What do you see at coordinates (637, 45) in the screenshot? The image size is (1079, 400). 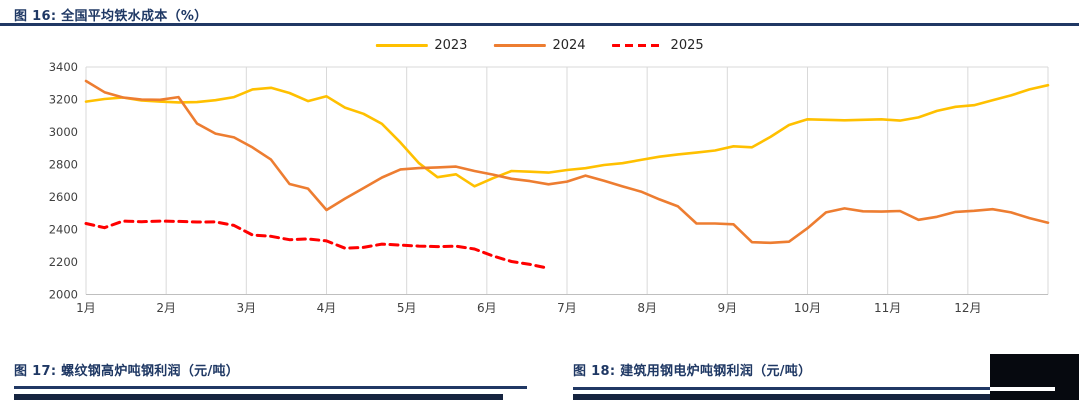 I see `legend-swatch-2025-icon` at bounding box center [637, 45].